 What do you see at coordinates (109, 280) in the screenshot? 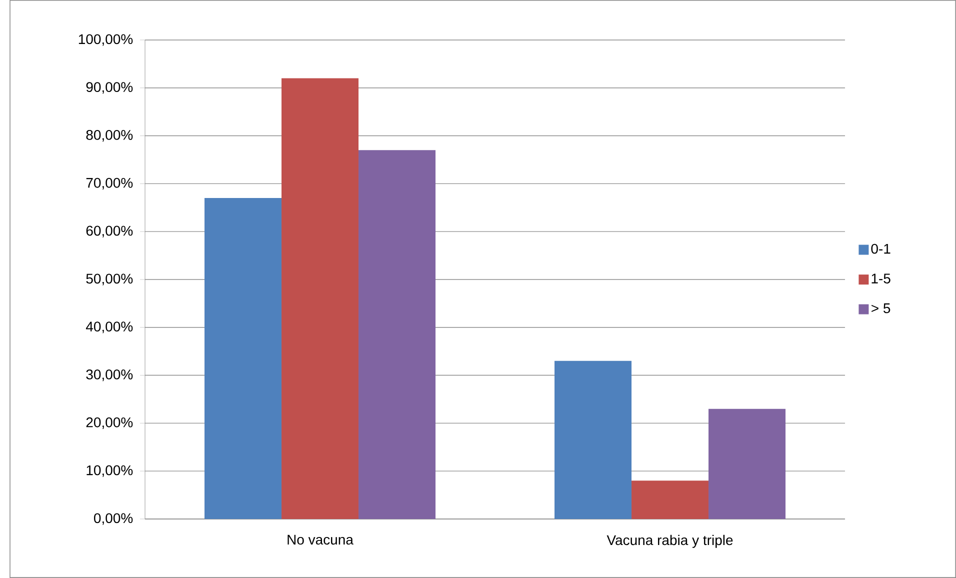
I see `y-tick-label: 50,00%` at bounding box center [109, 280].